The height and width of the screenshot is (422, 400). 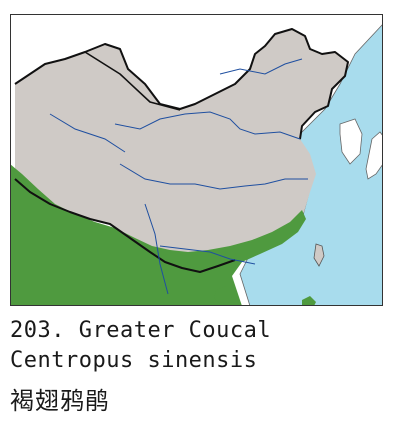 What do you see at coordinates (374, 155) in the screenshot?
I see `japan` at bounding box center [374, 155].